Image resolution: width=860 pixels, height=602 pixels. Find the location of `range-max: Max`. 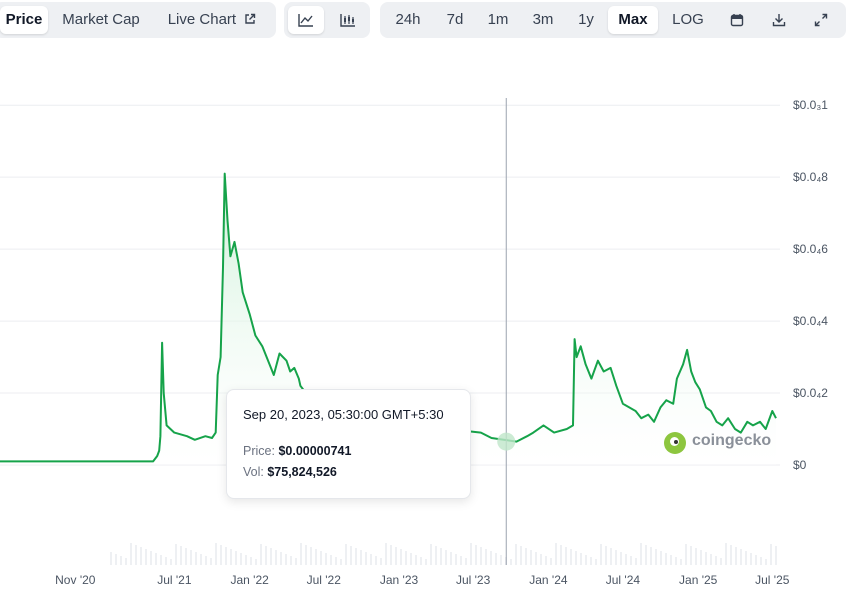

range-max: Max is located at coordinates (633, 20).